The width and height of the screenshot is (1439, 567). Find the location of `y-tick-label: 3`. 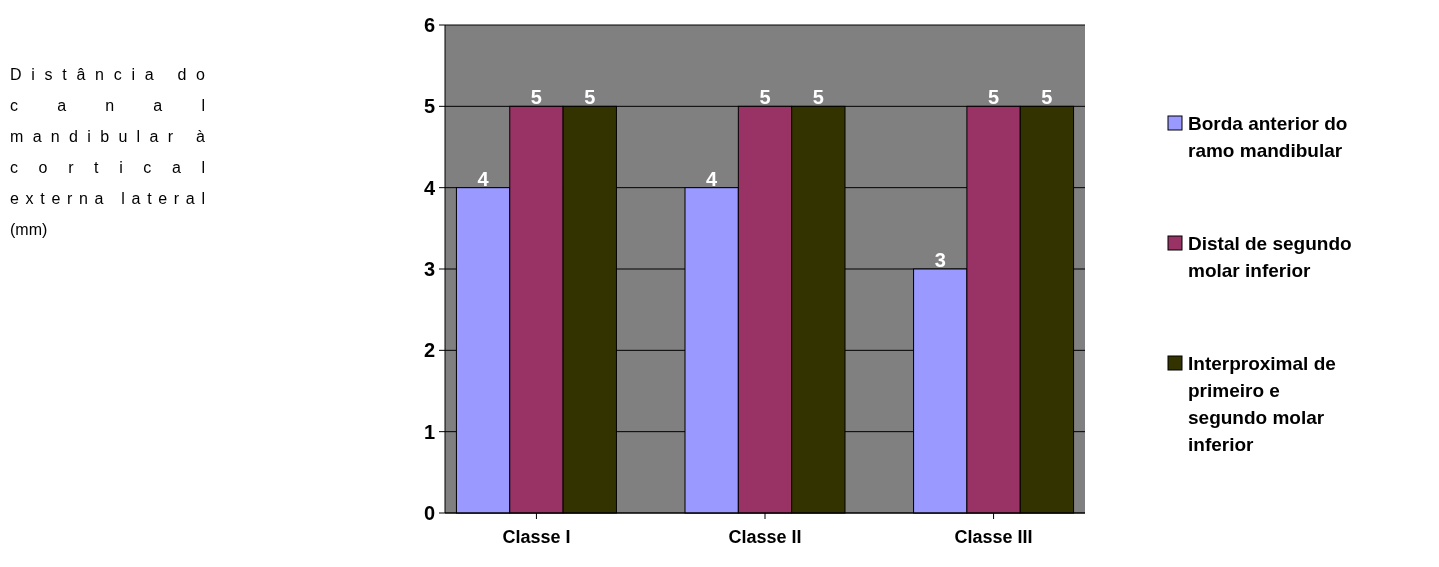

y-tick-label: 3 is located at coordinates (429, 269).